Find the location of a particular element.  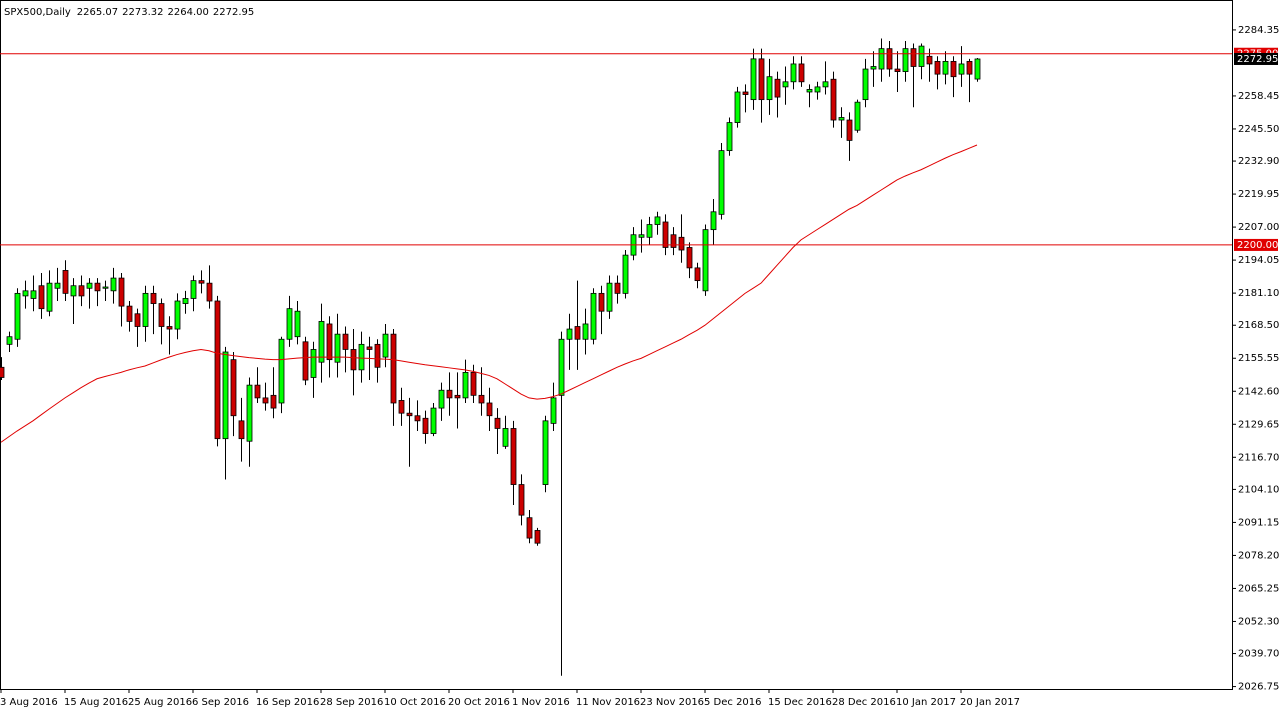

ohlc-high: 2273.32 is located at coordinates (142, 12).